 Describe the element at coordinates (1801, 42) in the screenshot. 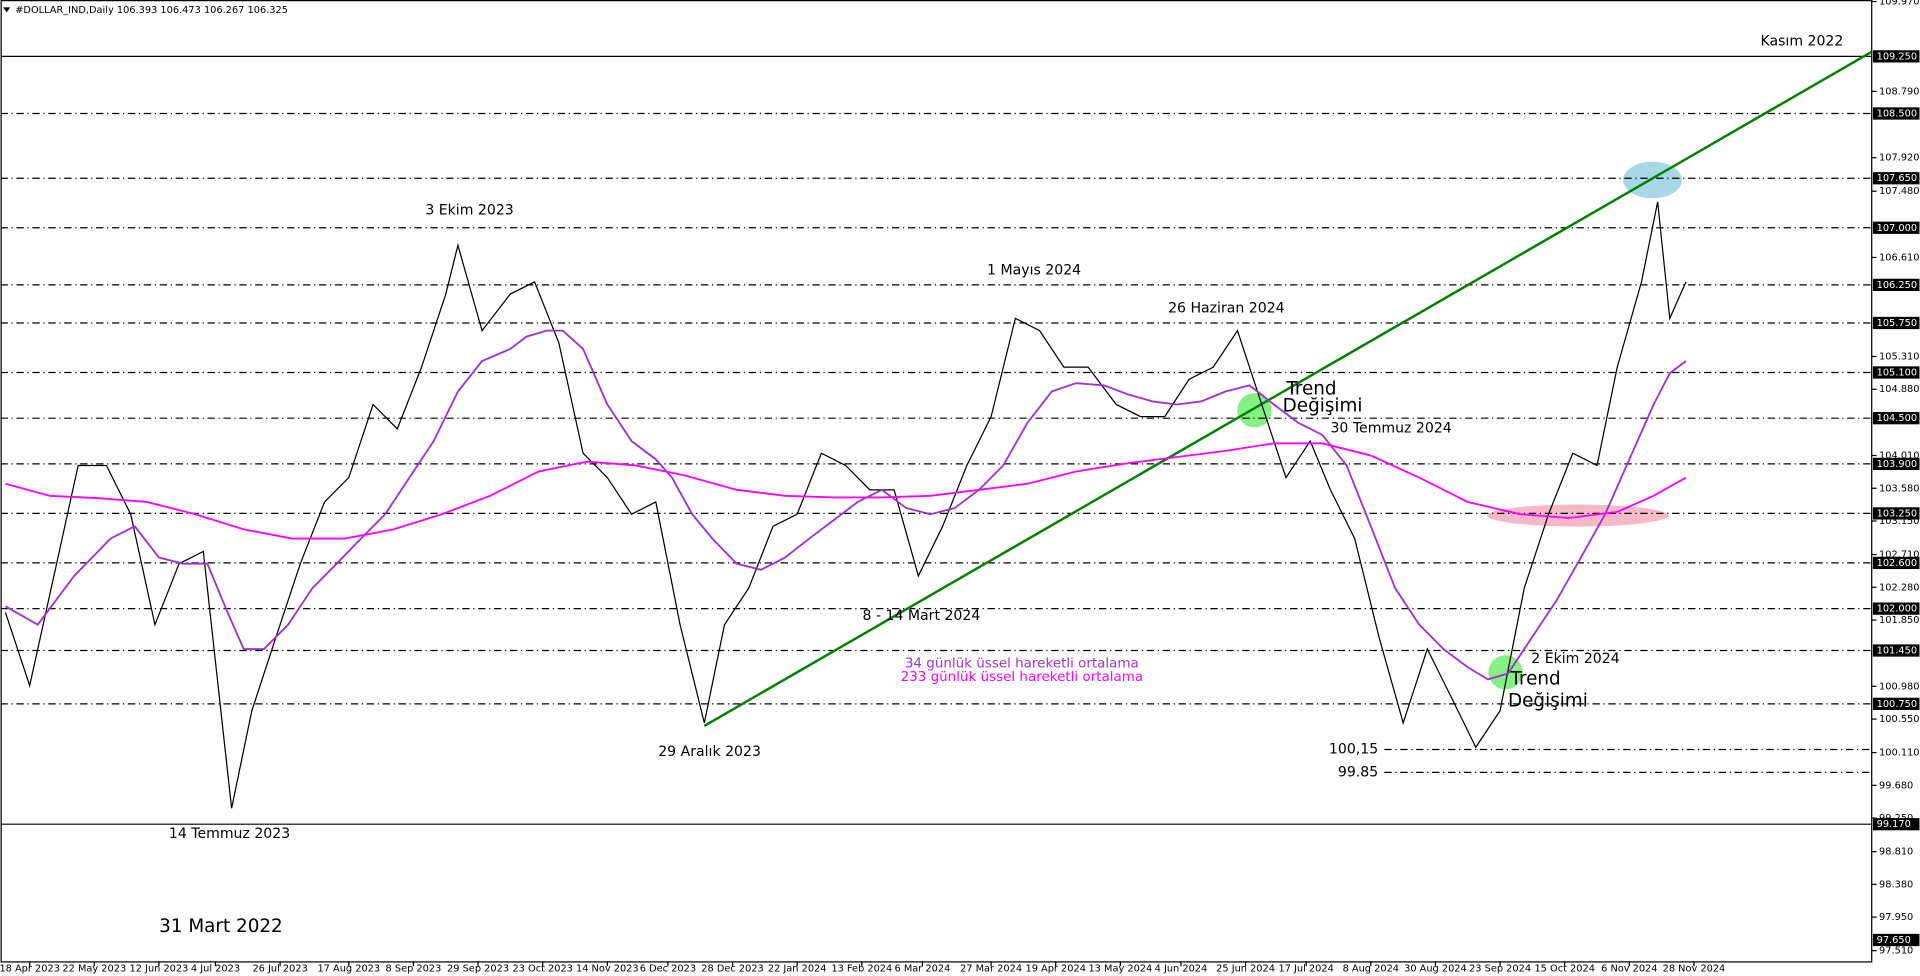

I see `annotation: Kasım 2022` at that location.